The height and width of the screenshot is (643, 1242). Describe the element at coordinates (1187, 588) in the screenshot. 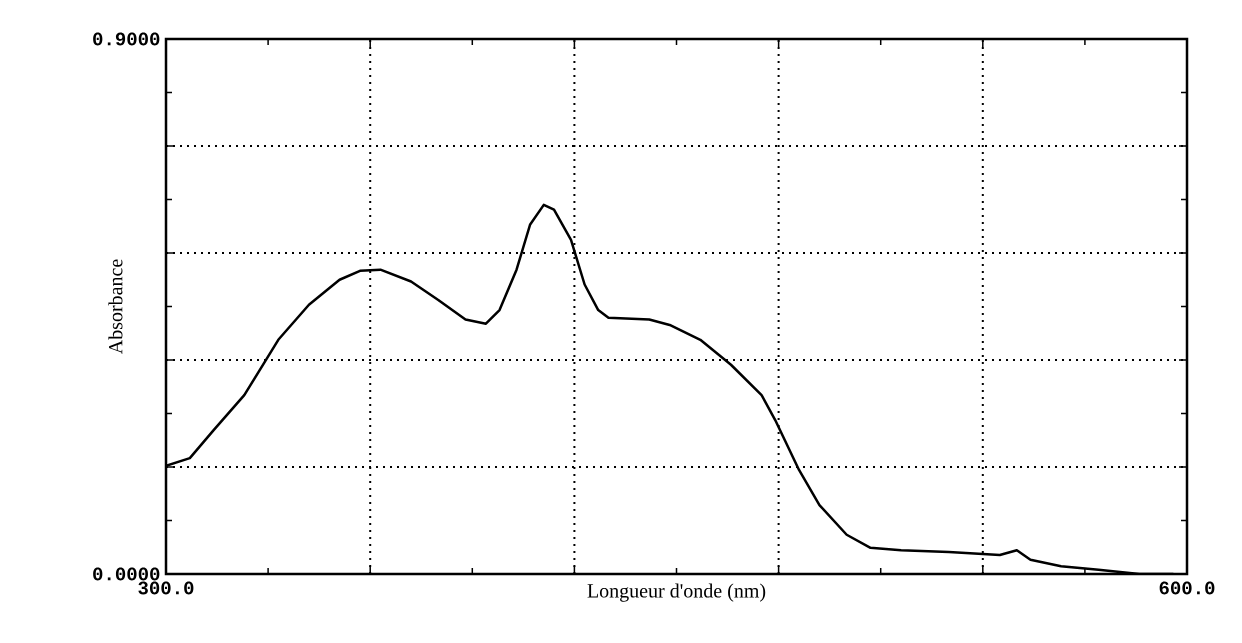

I see `x-tick-label: 600.0` at that location.